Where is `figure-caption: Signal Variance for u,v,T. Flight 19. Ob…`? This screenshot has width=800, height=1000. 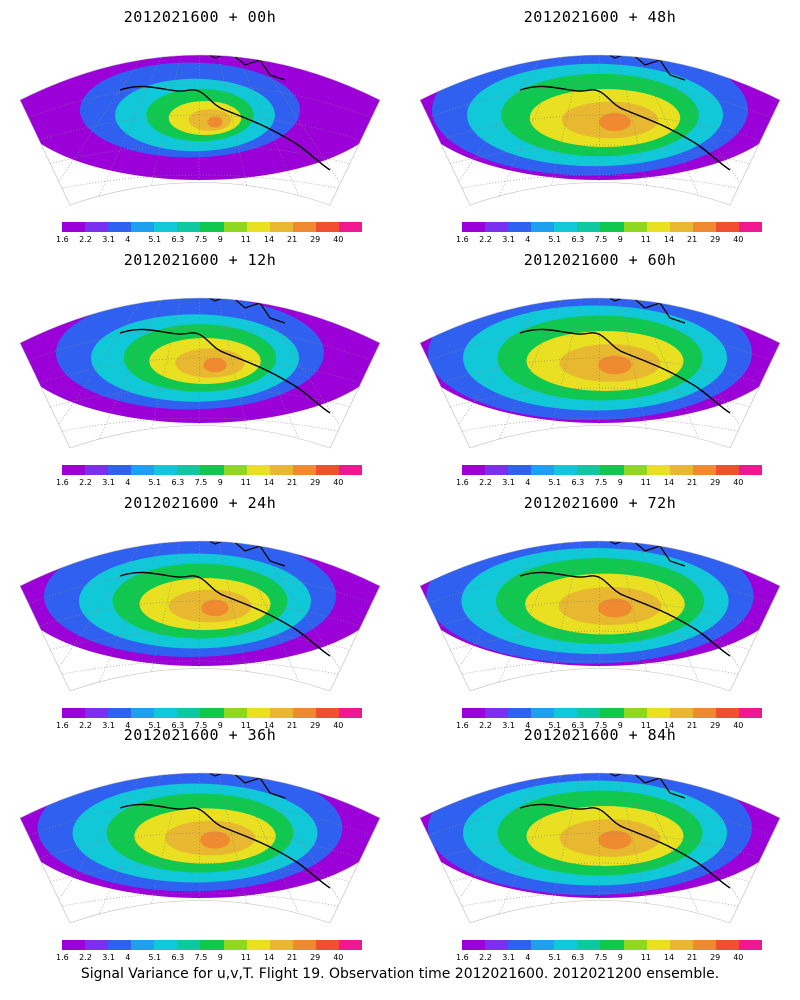 figure-caption: Signal Variance for u,v,T. Flight 19. Ob… is located at coordinates (400, 974).